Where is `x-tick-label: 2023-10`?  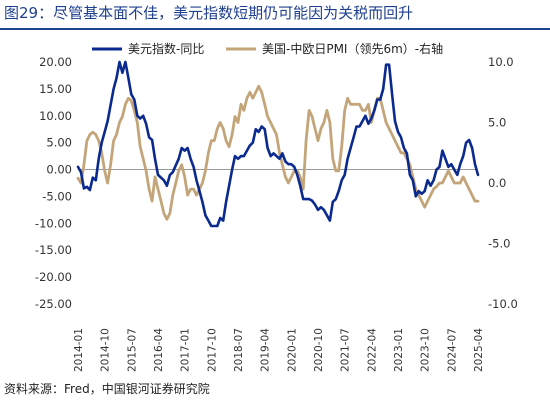 x-tick-label: 2023-10 is located at coordinates (426, 350).